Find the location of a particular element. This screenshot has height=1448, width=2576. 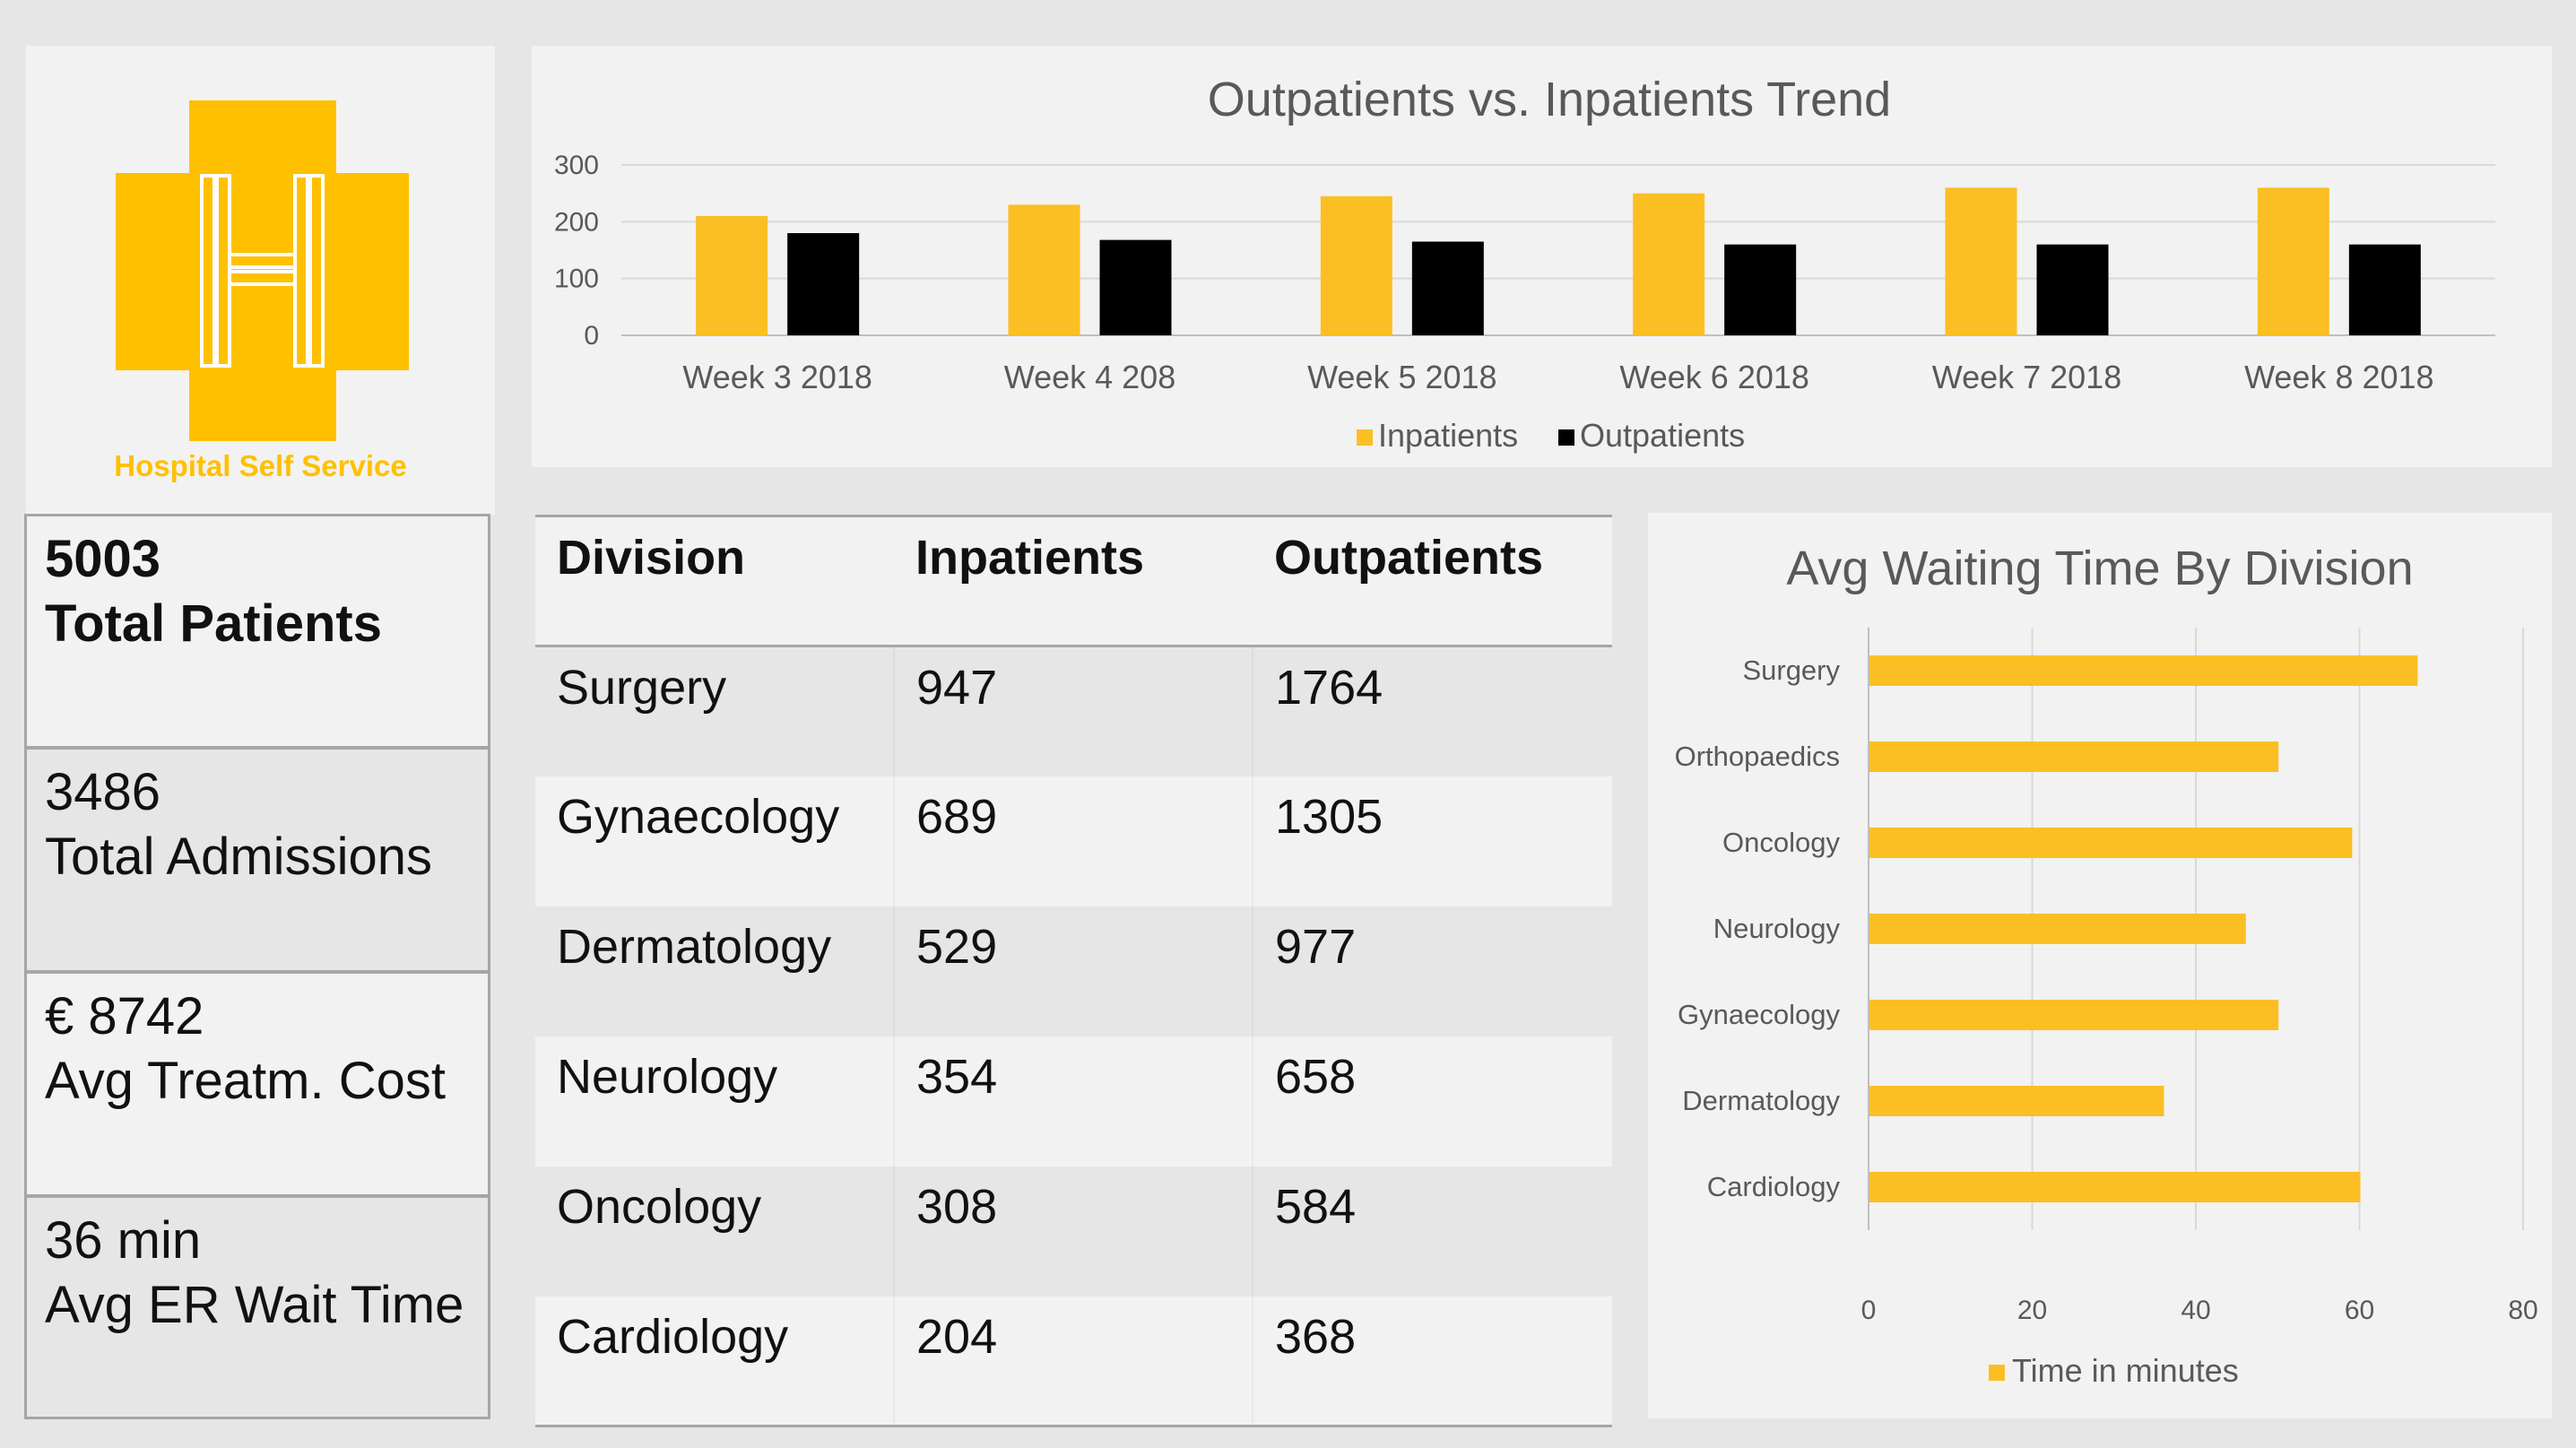

cell-inpatients: 689 is located at coordinates (1073, 841).